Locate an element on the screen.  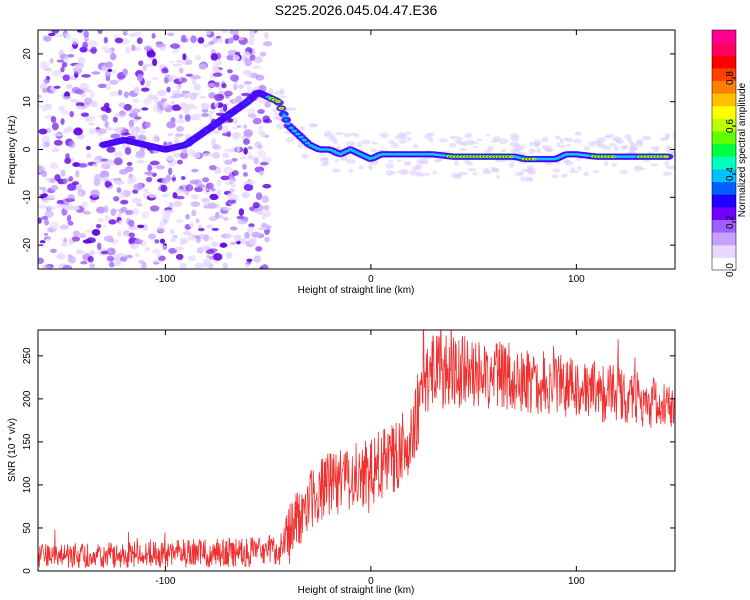
y-tick-label: 0 is located at coordinates (27, 571).